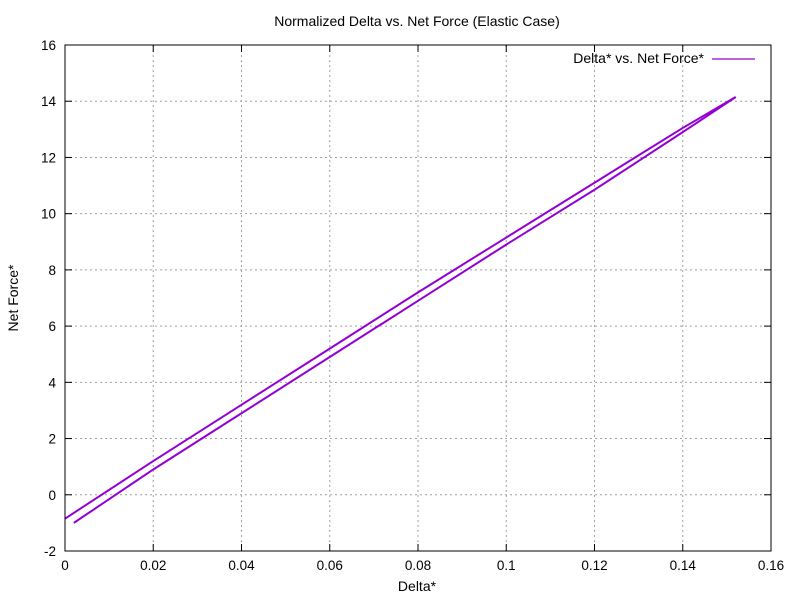  What do you see at coordinates (52, 326) in the screenshot?
I see `y-tick-label: 6` at bounding box center [52, 326].